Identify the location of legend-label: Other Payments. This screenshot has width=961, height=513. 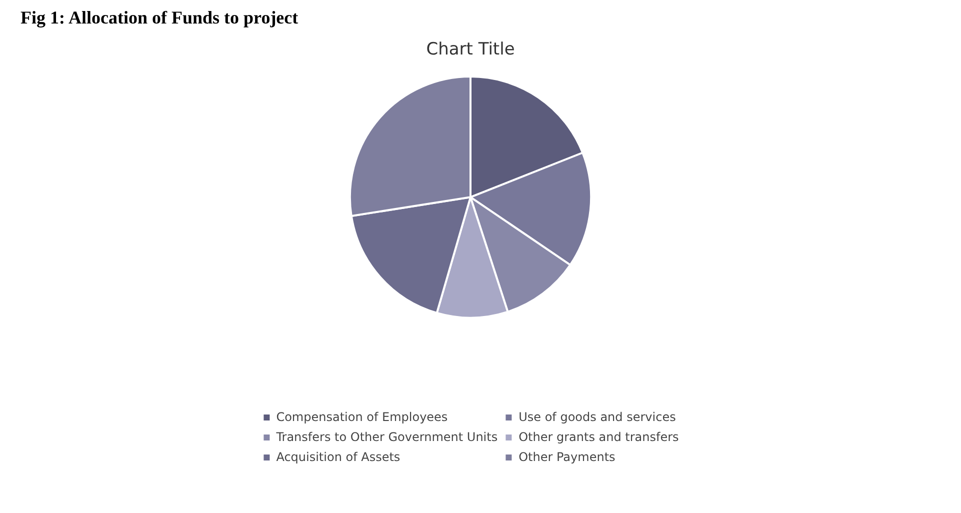
(567, 457).